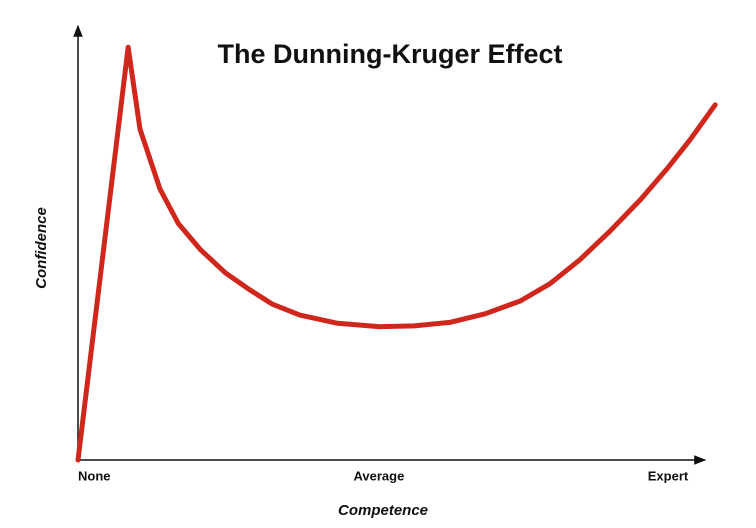  Describe the element at coordinates (390, 54) in the screenshot. I see `chart-title: The Dunning-Kruger Effect` at that location.